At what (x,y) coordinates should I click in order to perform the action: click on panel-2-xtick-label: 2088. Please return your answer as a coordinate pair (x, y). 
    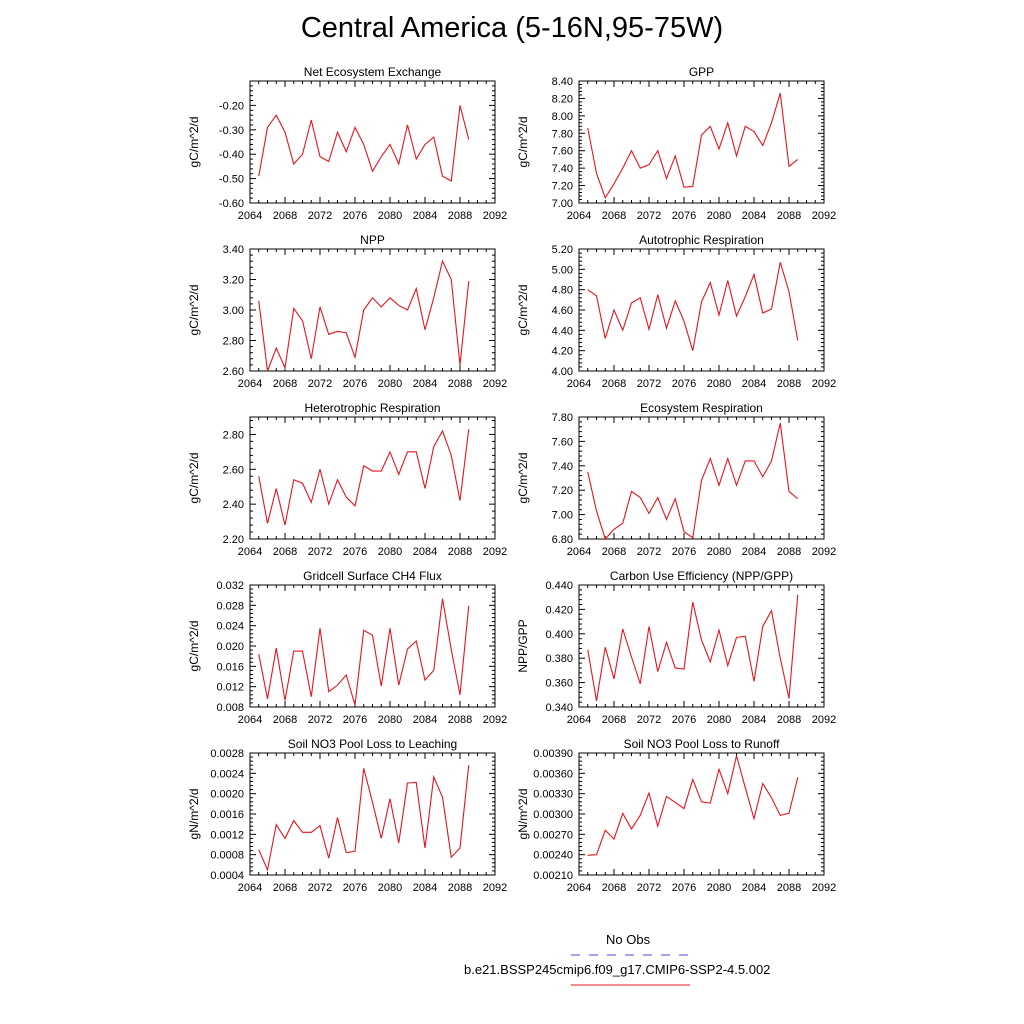
    Looking at the image, I should click on (789, 216).